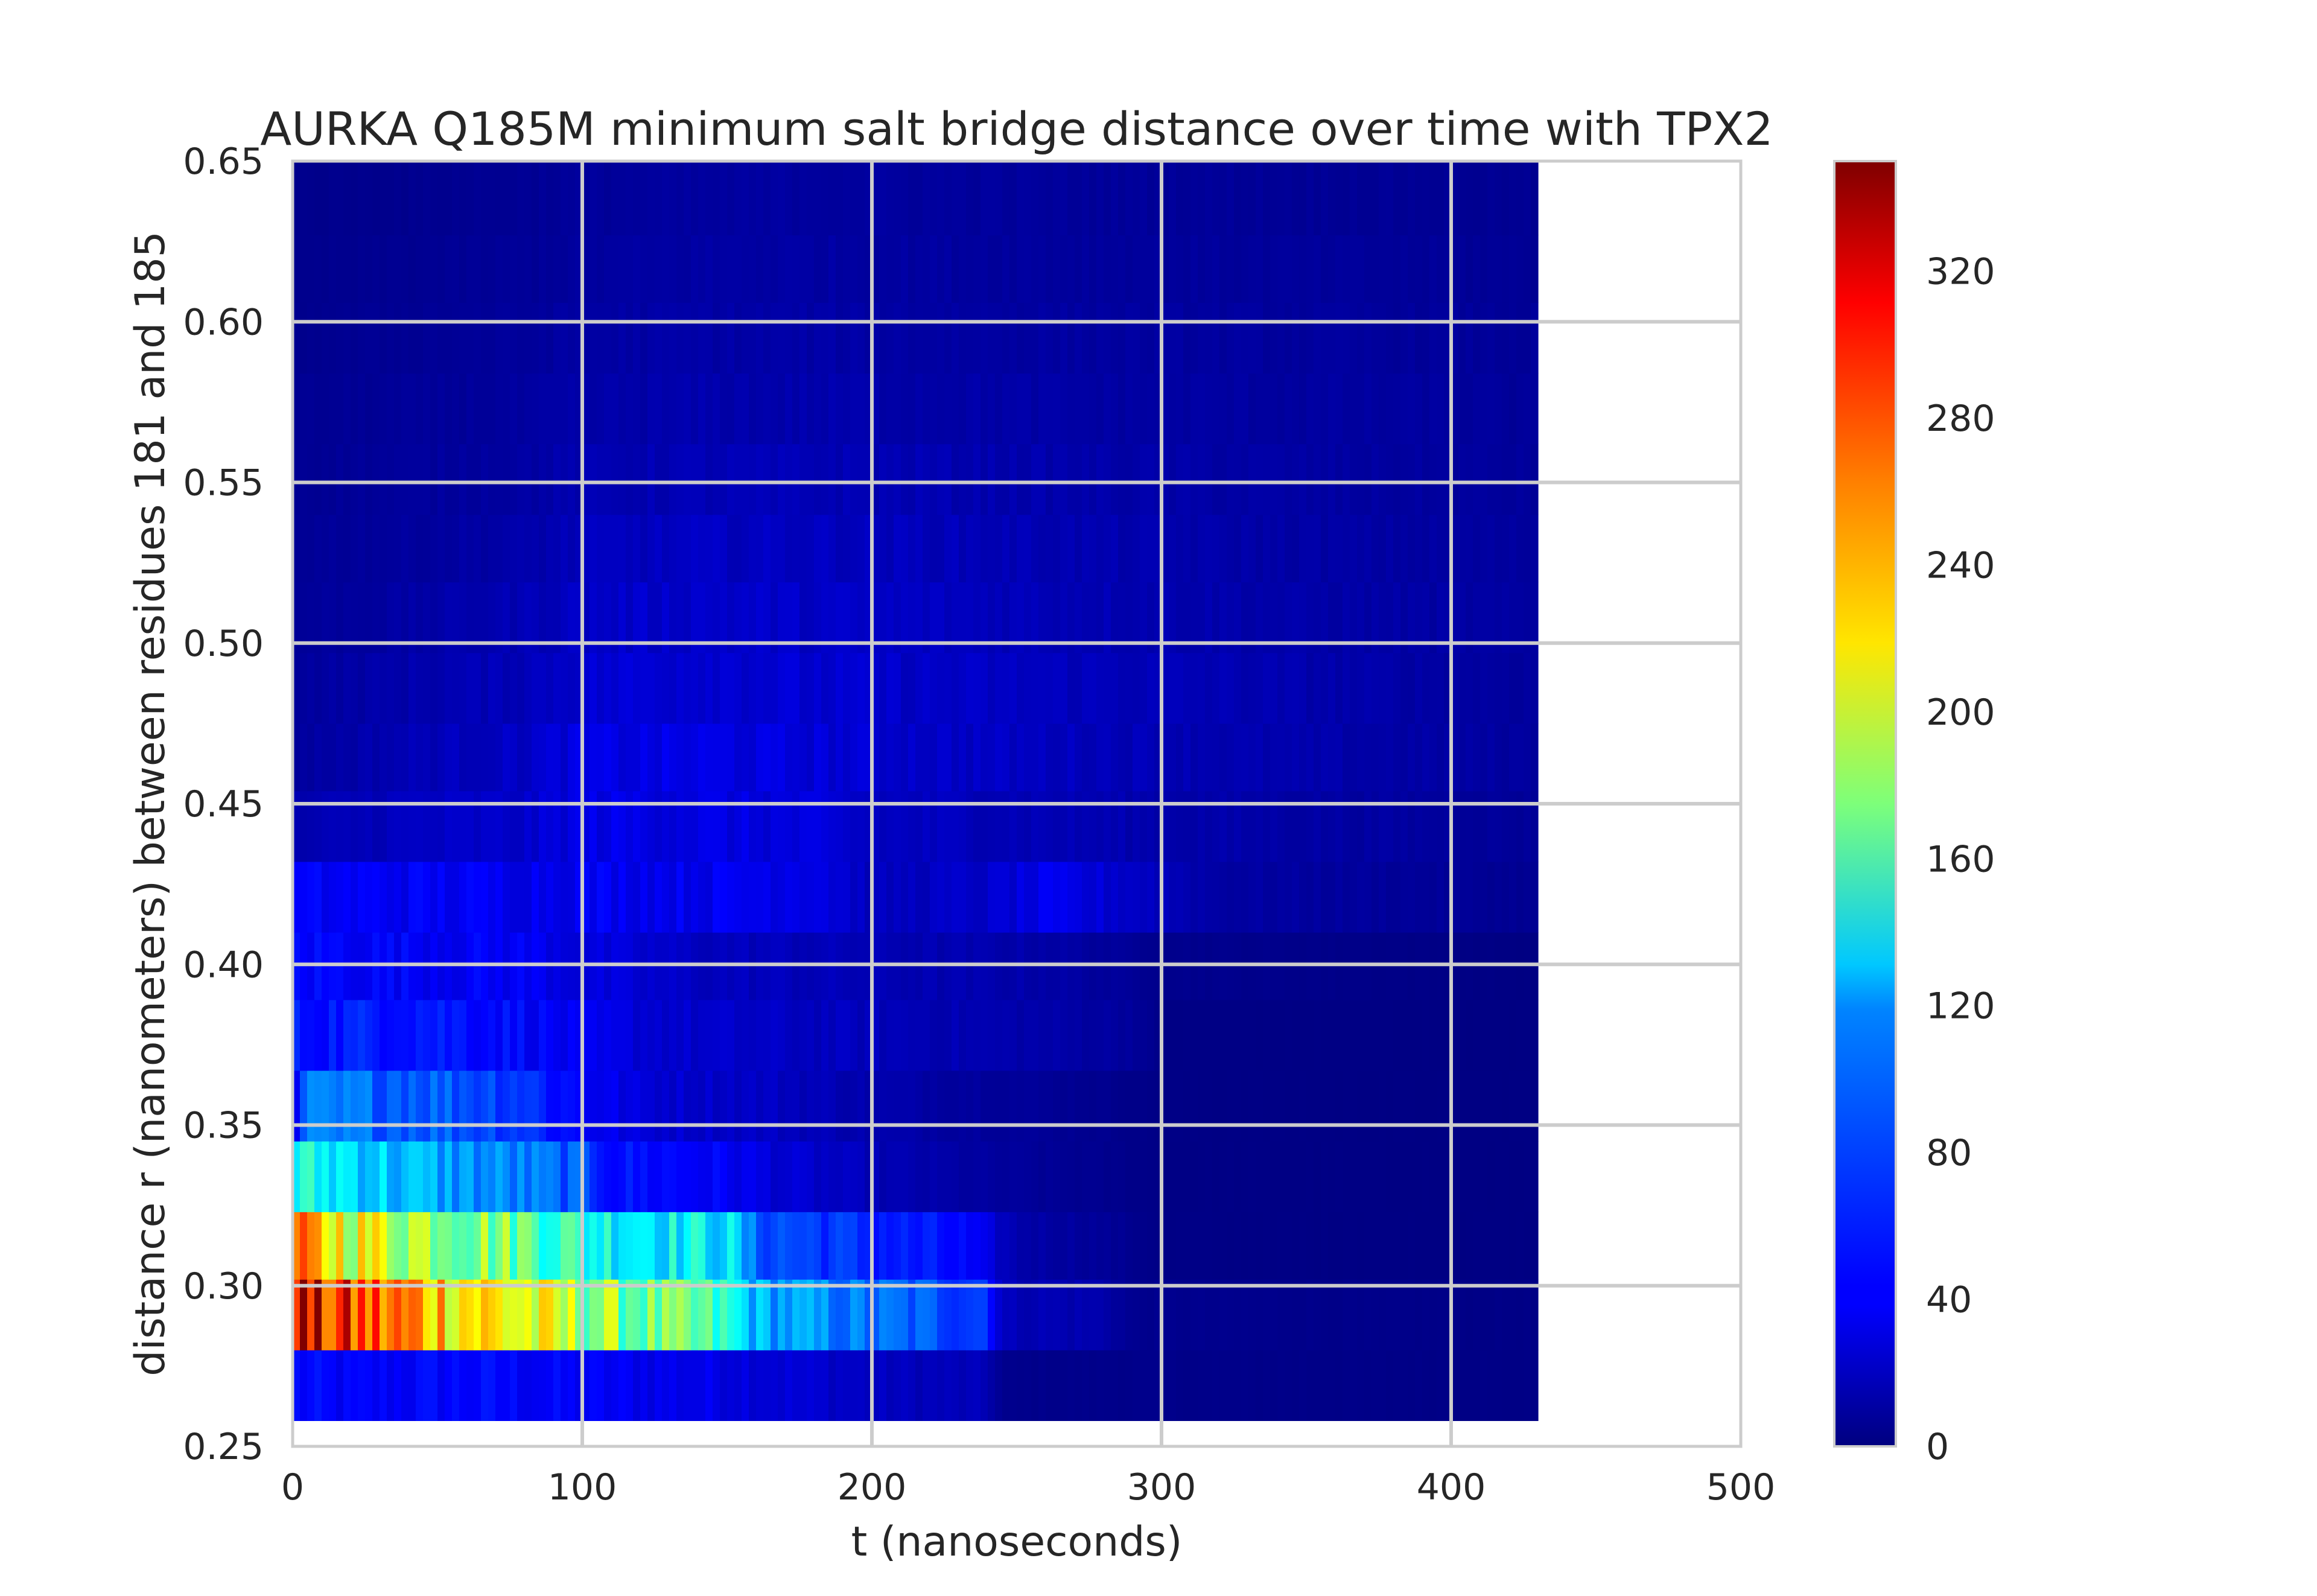  I want to click on x-tick-label: 100, so click(582, 1488).